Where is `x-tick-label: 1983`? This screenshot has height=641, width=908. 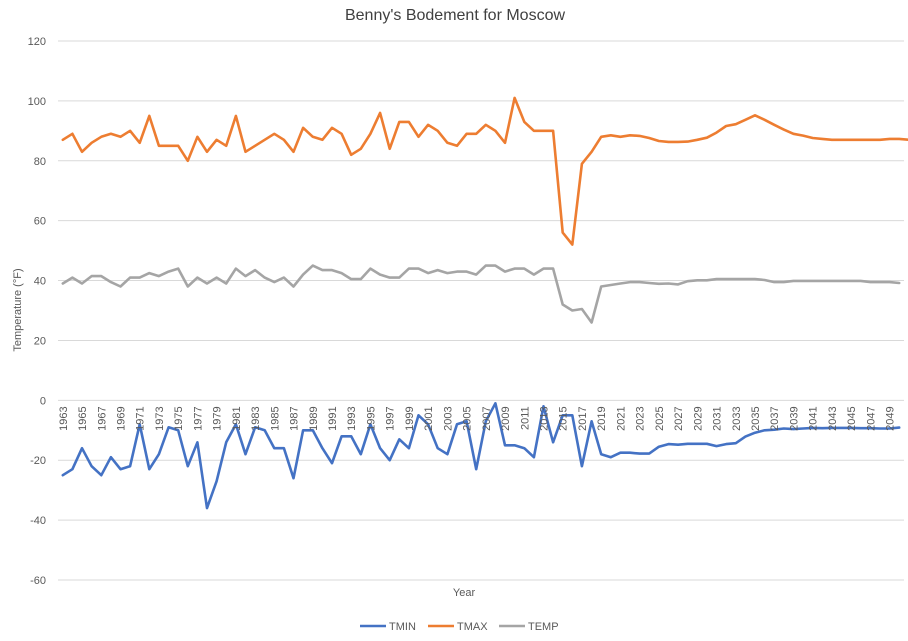 x-tick-label: 1983 is located at coordinates (256, 418).